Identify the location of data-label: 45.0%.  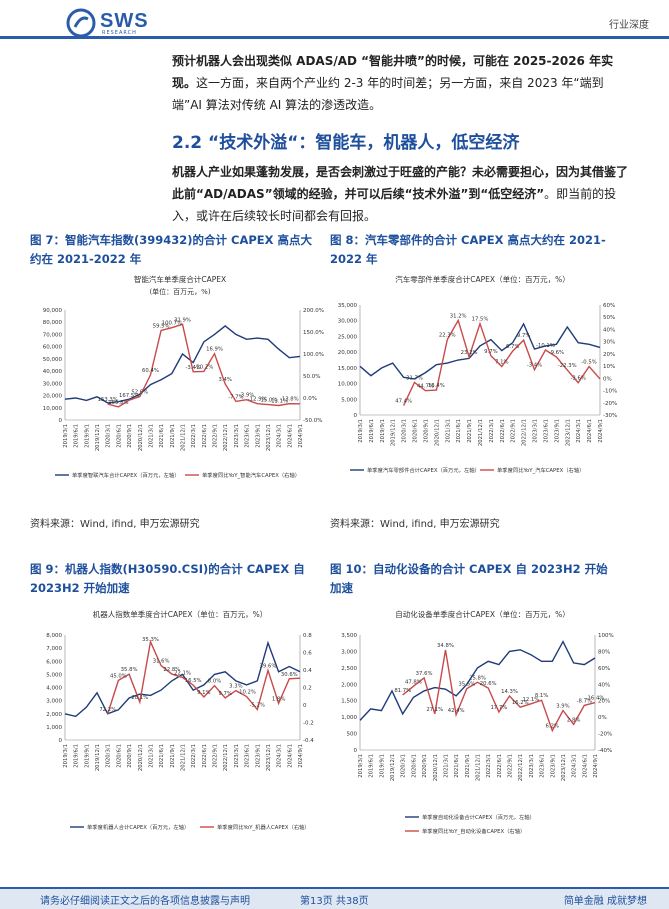
(118, 676).